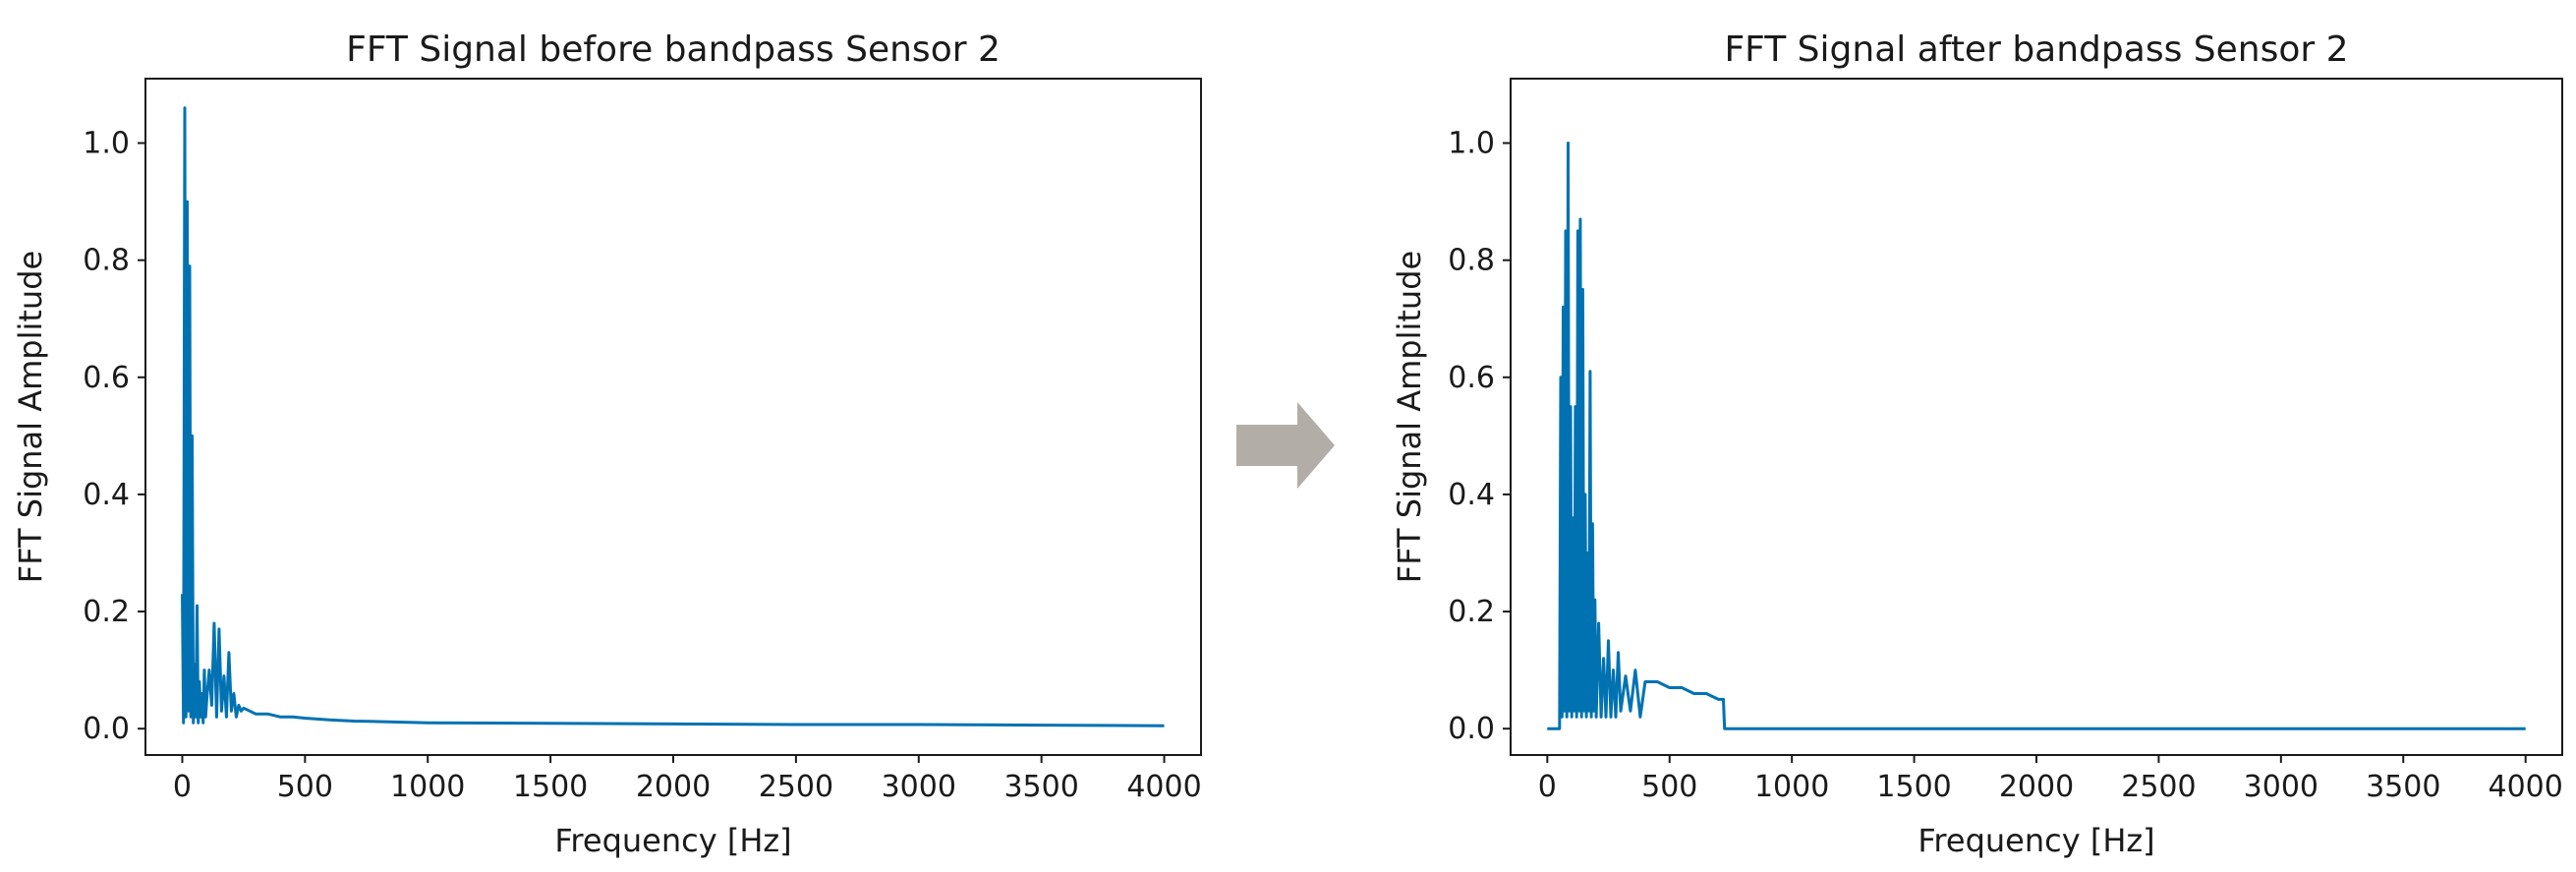 The width and height of the screenshot is (2576, 872). I want to click on chart-title: FFT Signal after bandpass Sensor 2, so click(2036, 49).